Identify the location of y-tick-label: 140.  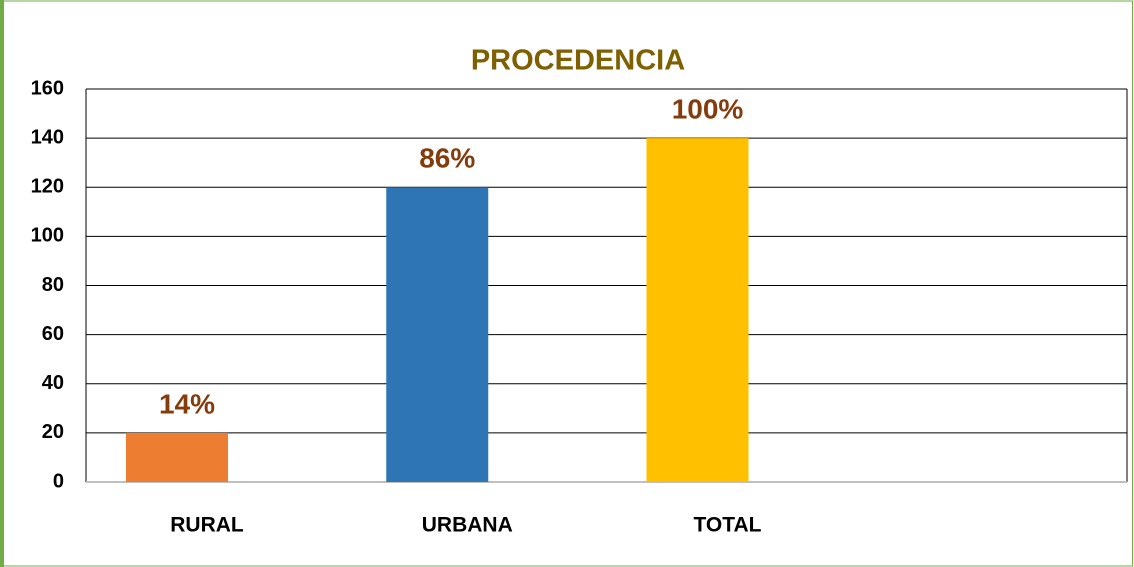
(47, 137).